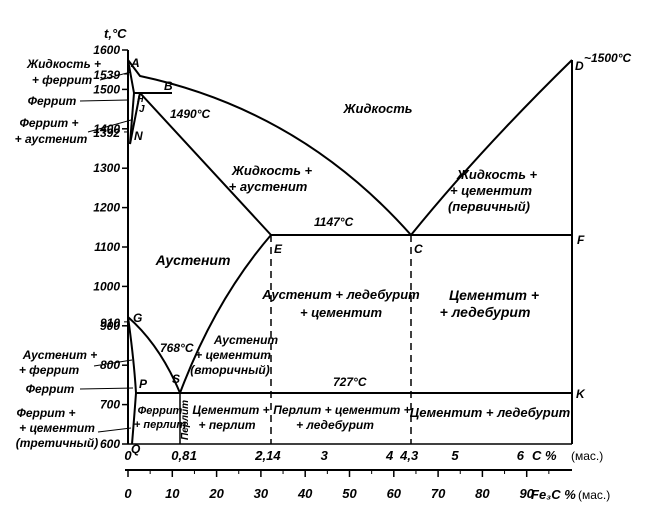 Image resolution: width=648 pixels, height=518 pixels. I want to click on region-liquid: Жидкость, so click(377, 108).